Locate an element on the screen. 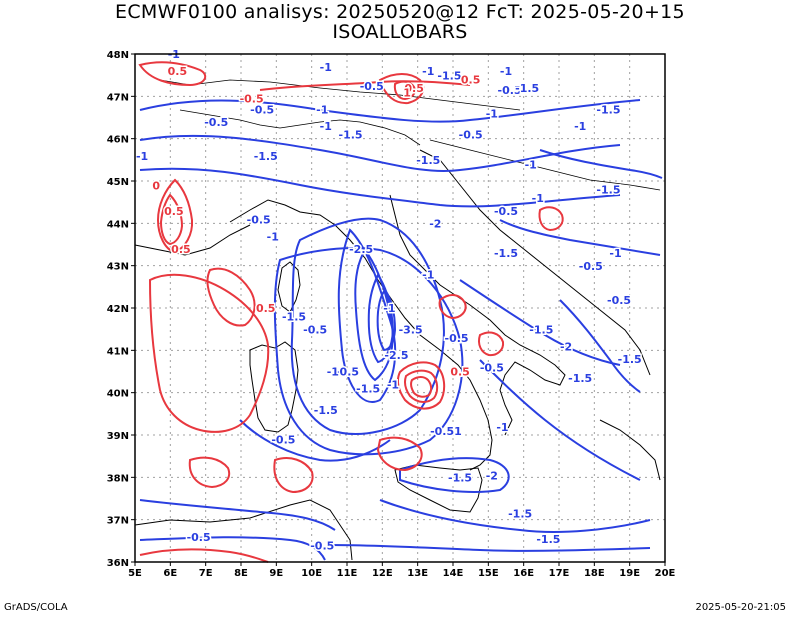  lat-tick-label: 37N is located at coordinates (118, 521).